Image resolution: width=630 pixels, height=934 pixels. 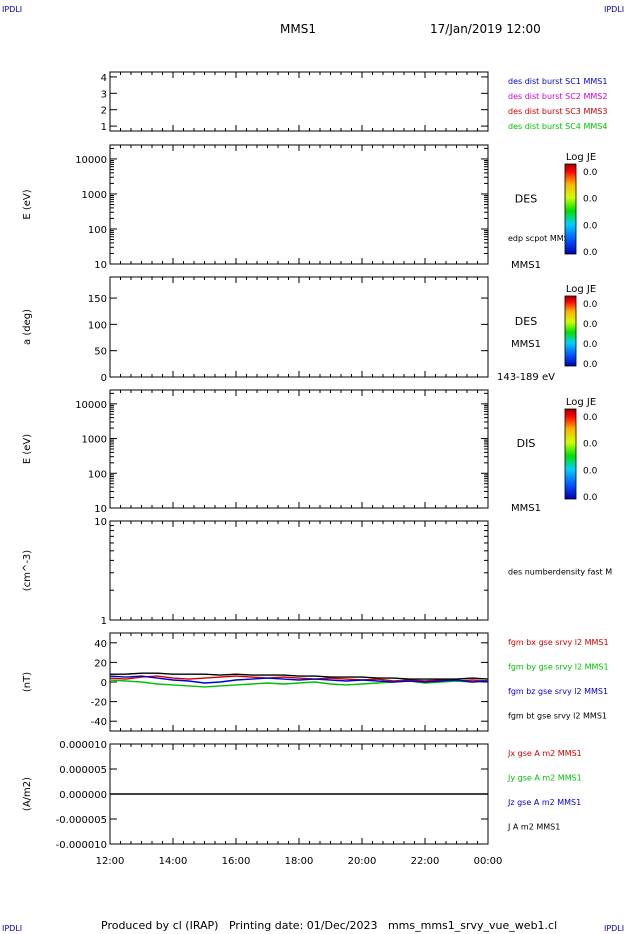 I want to click on corner-label-br: IPDLI, so click(x=614, y=928).